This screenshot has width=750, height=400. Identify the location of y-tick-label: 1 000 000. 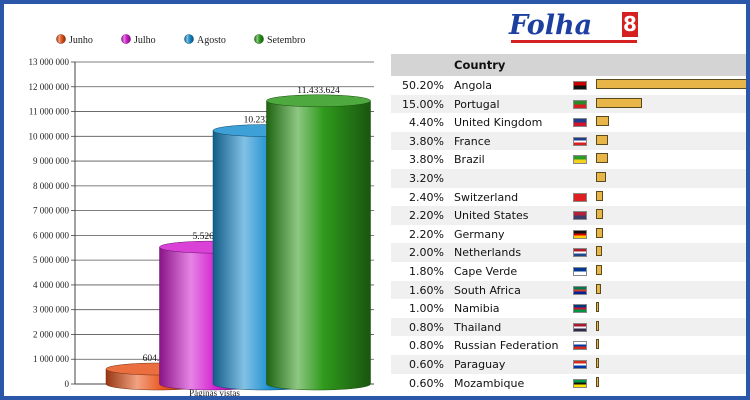
(51, 359).